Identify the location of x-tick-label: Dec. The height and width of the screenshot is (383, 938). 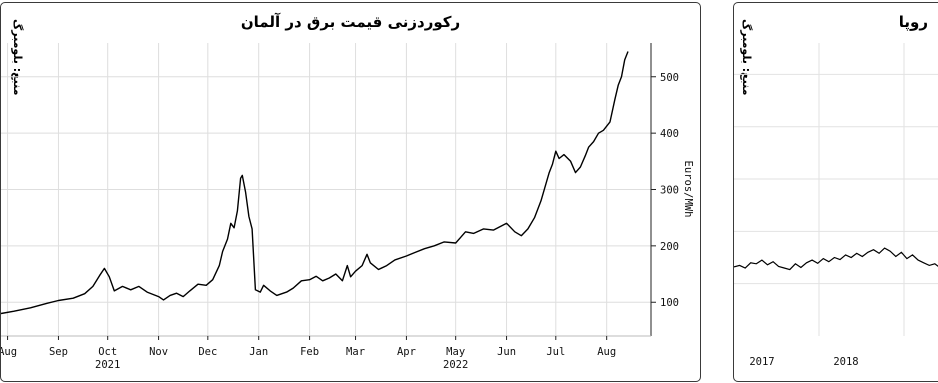
(207, 352).